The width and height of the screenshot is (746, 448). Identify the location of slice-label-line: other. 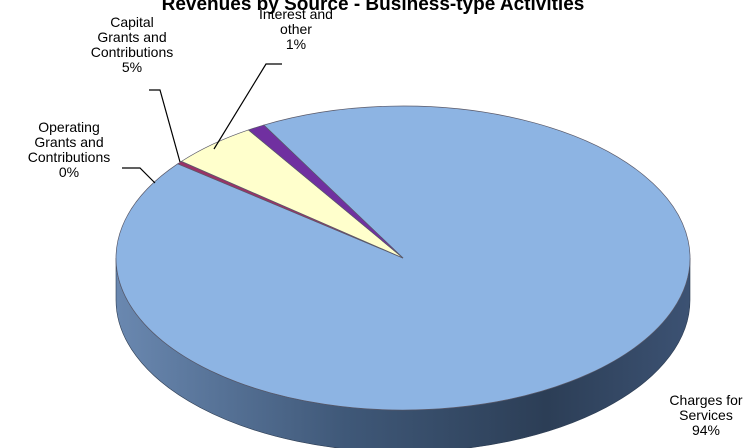
(296, 29).